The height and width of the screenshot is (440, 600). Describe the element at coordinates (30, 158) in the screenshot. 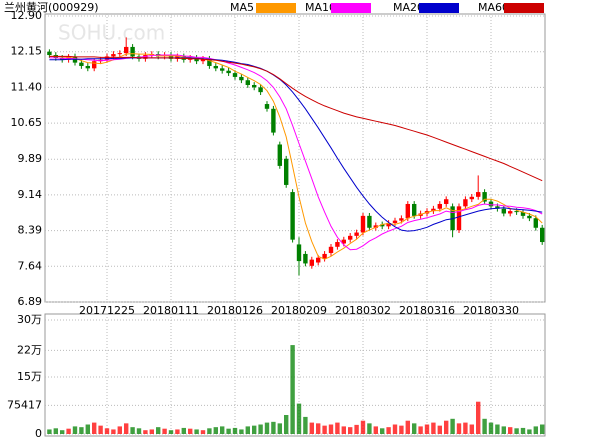

I see `y-tick-label: 9.89` at that location.